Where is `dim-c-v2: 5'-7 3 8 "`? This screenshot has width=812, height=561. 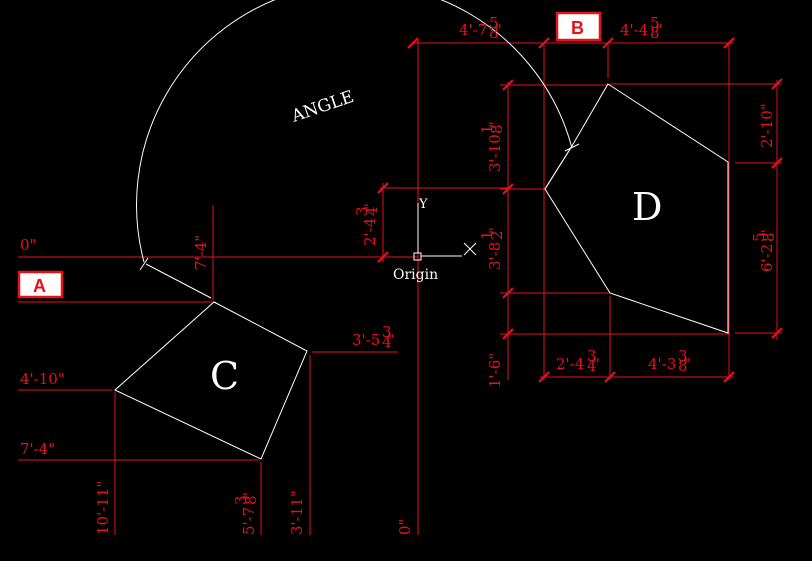 dim-c-v2: 5'-7 3 8 " is located at coordinates (246, 513).